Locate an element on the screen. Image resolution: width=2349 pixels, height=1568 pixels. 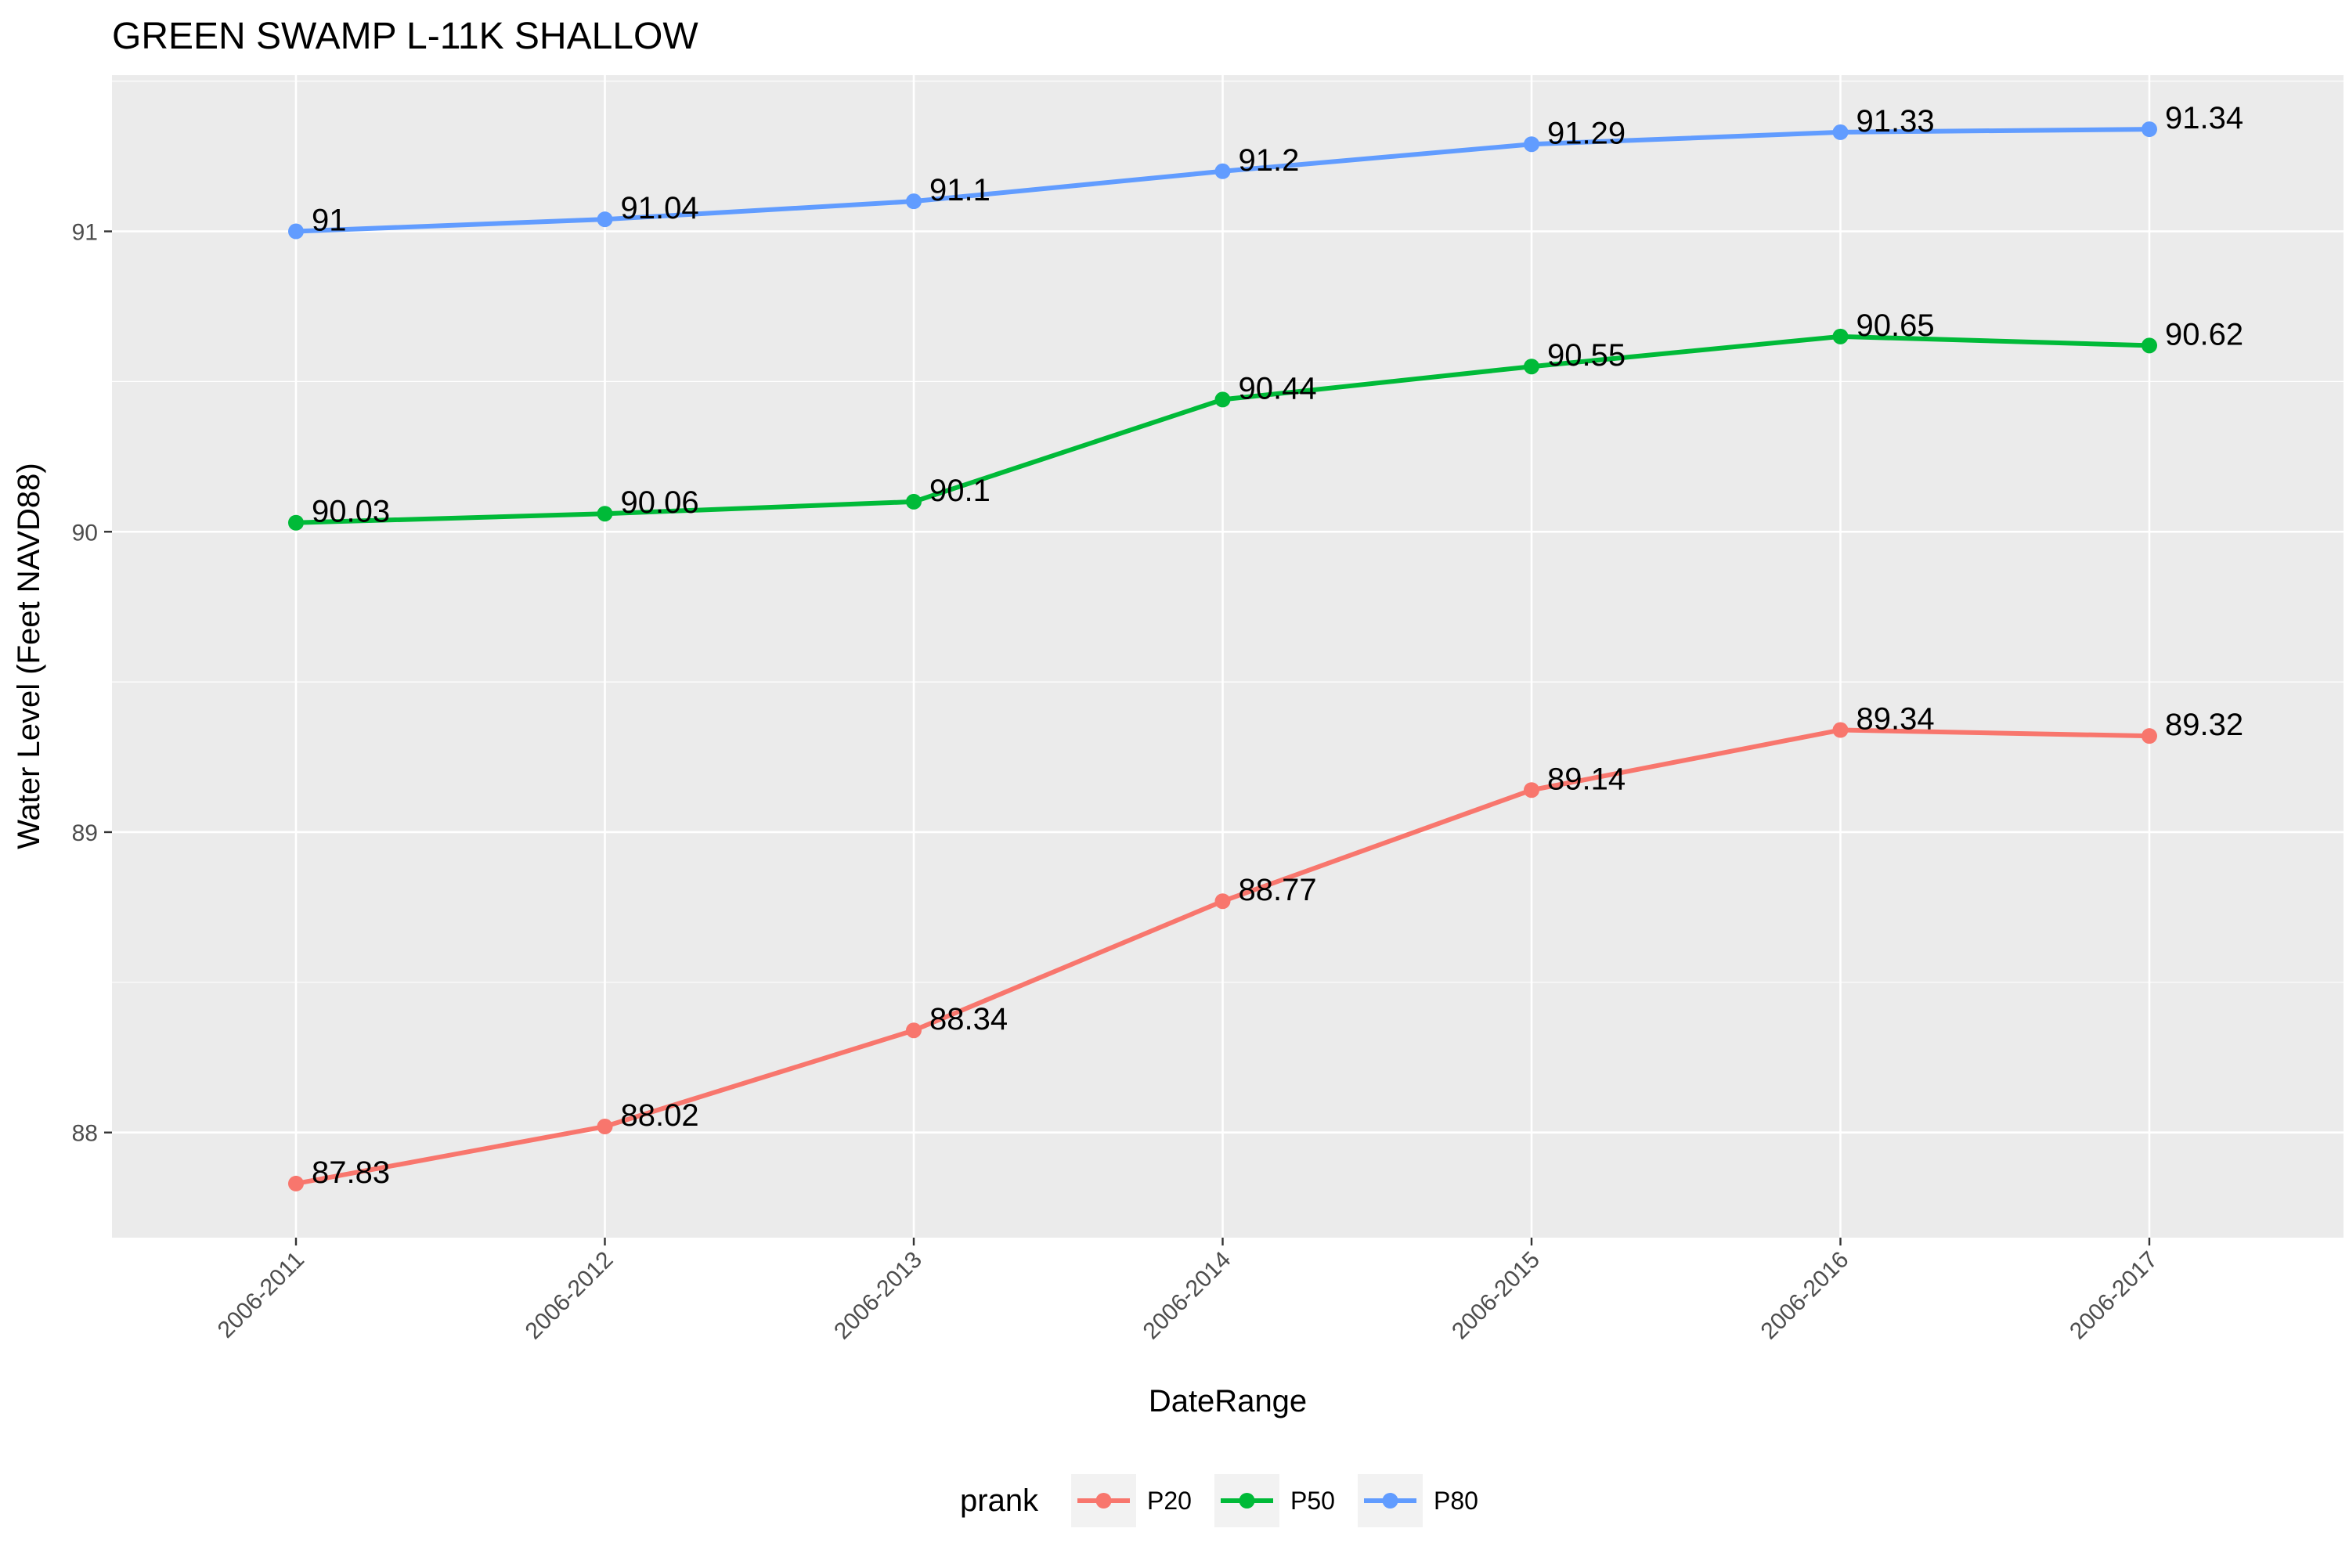
x-tick-label: 2006-2011 is located at coordinates (261, 1295).